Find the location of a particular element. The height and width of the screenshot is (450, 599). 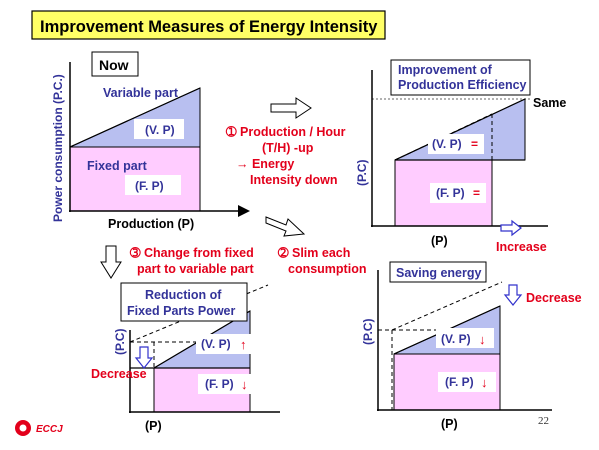

increase-arrow-icon is located at coordinates (511, 228).